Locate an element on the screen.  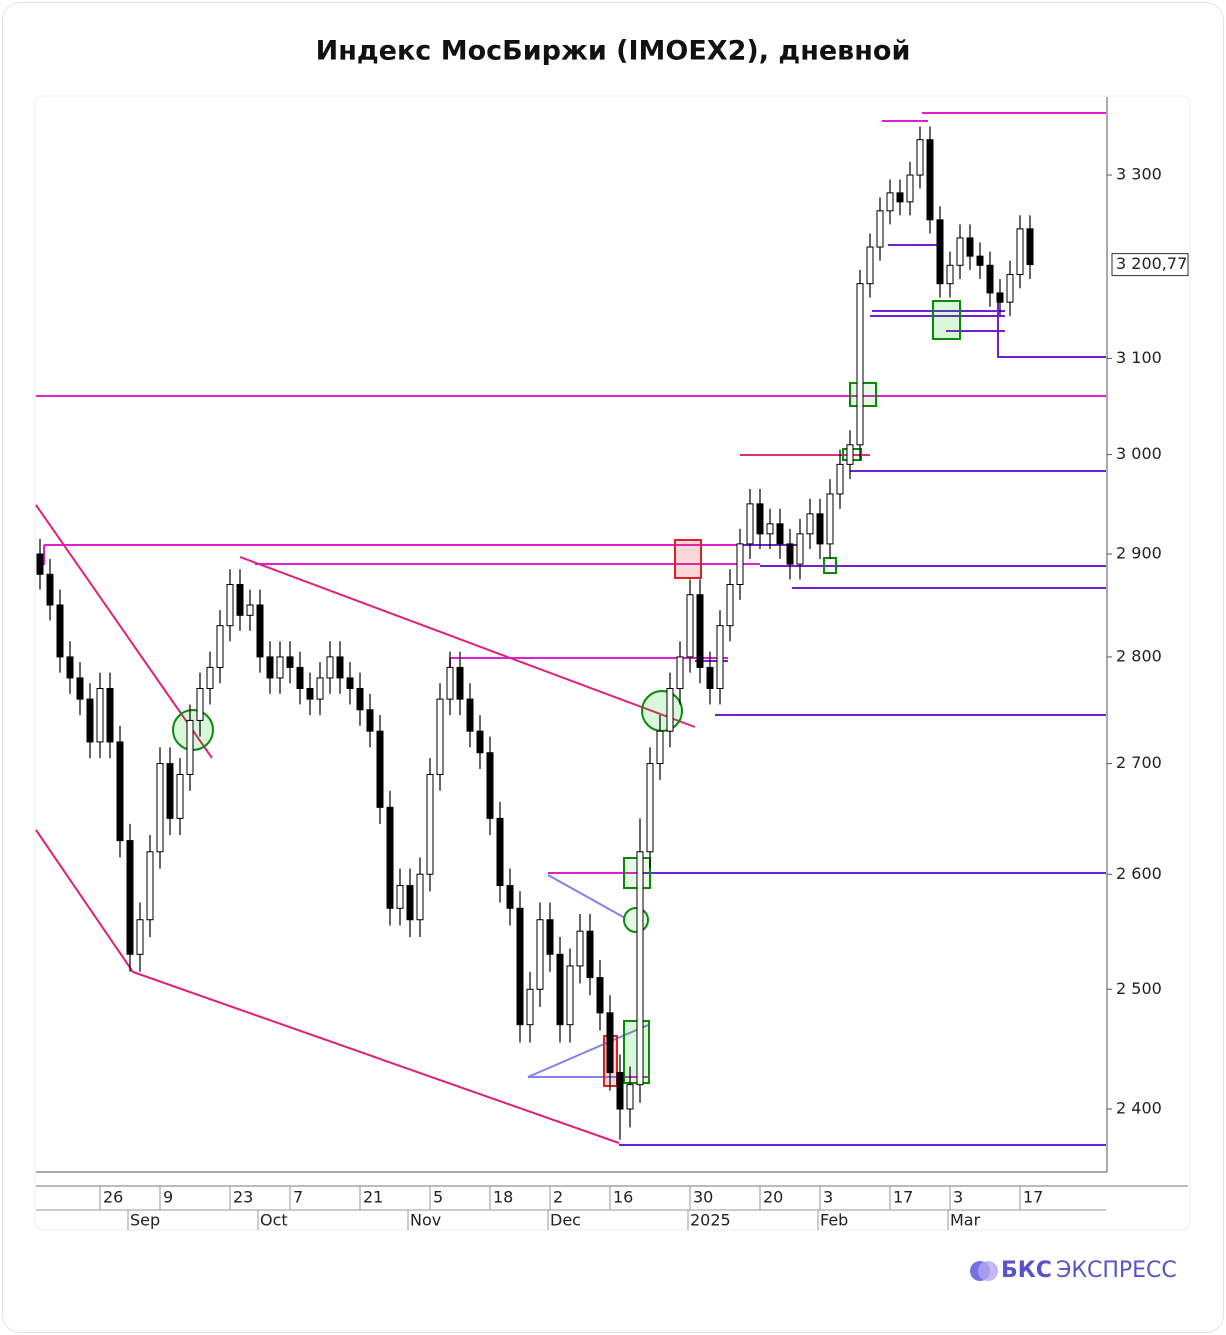
y-tick-label: 2 700 is located at coordinates (1139, 762).